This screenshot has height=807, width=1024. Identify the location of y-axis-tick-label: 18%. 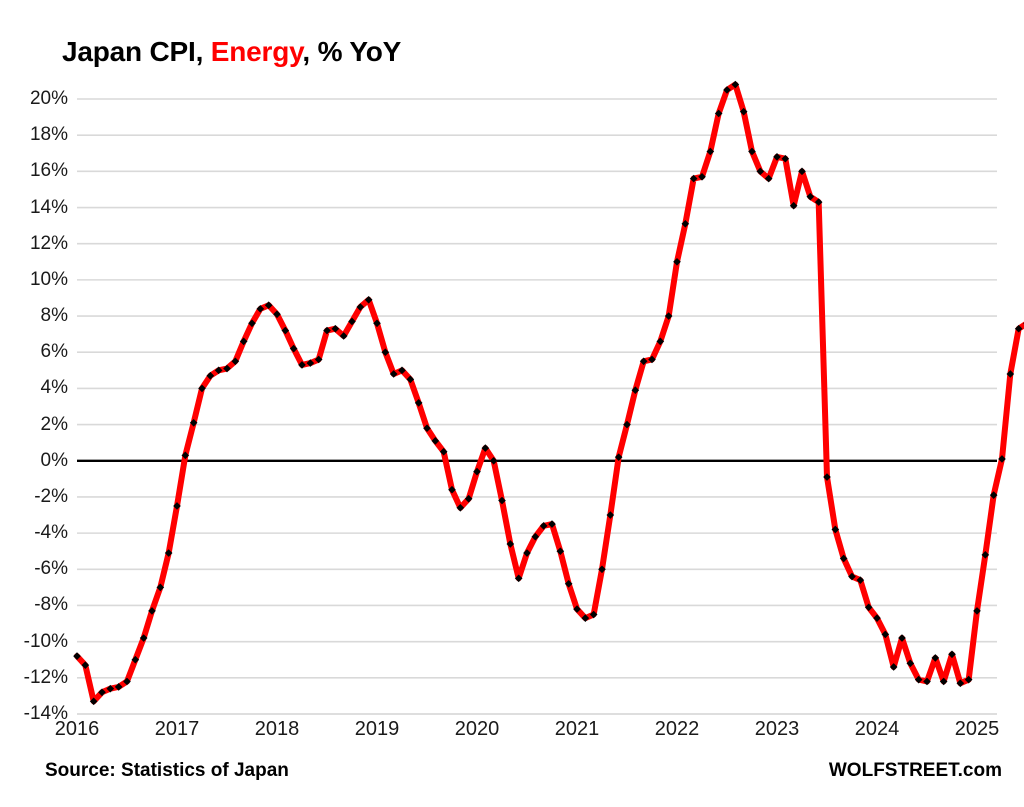
(48, 135).